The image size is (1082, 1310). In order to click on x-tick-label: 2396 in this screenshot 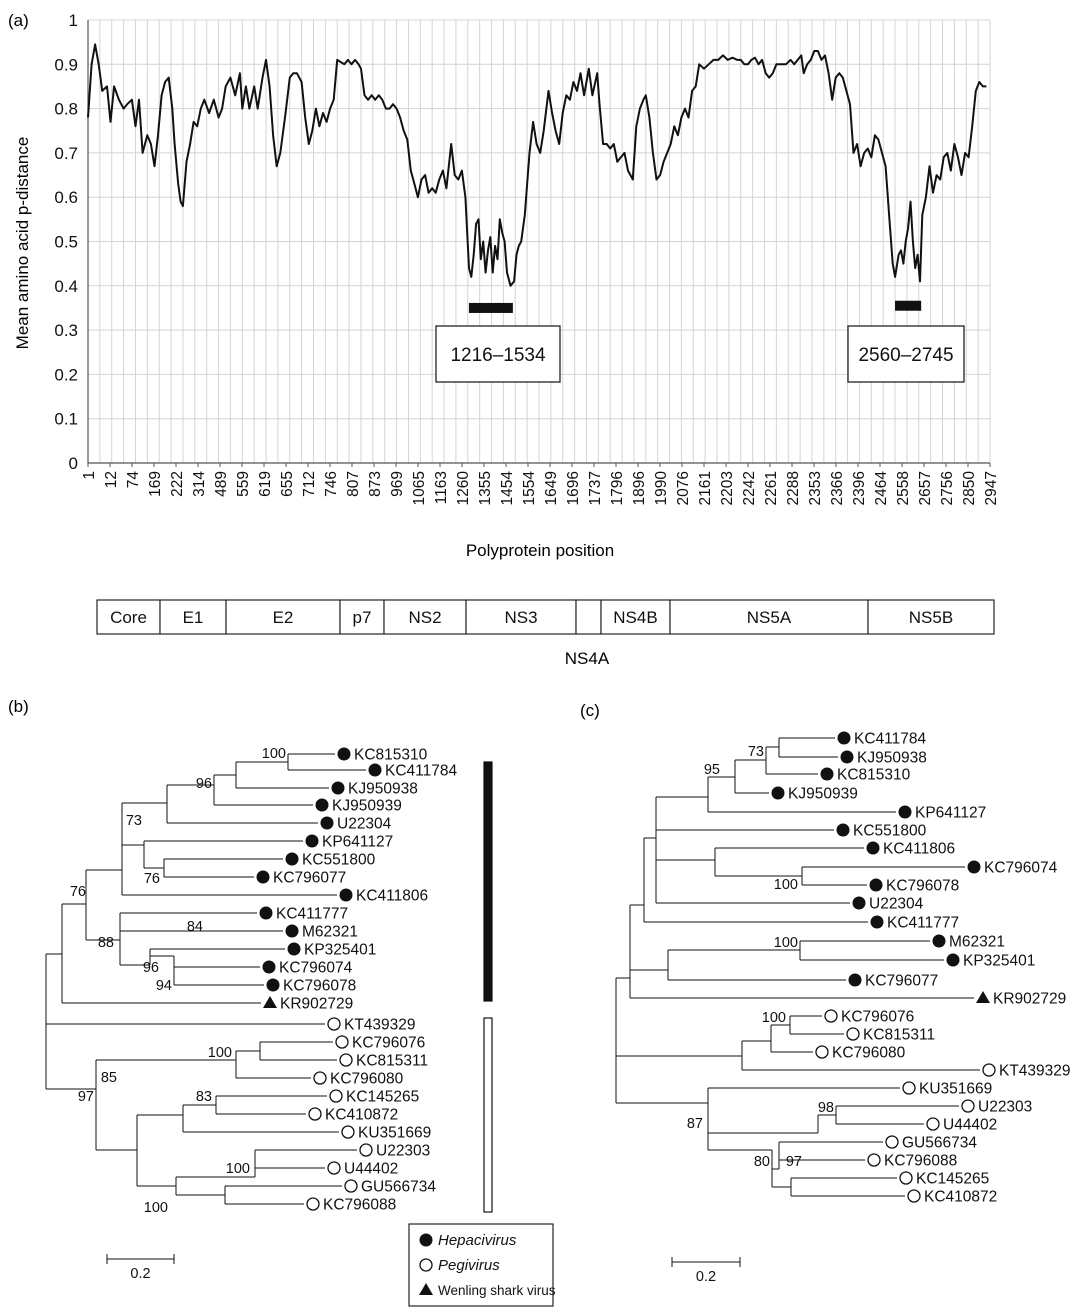, I will do `click(859, 488)`.